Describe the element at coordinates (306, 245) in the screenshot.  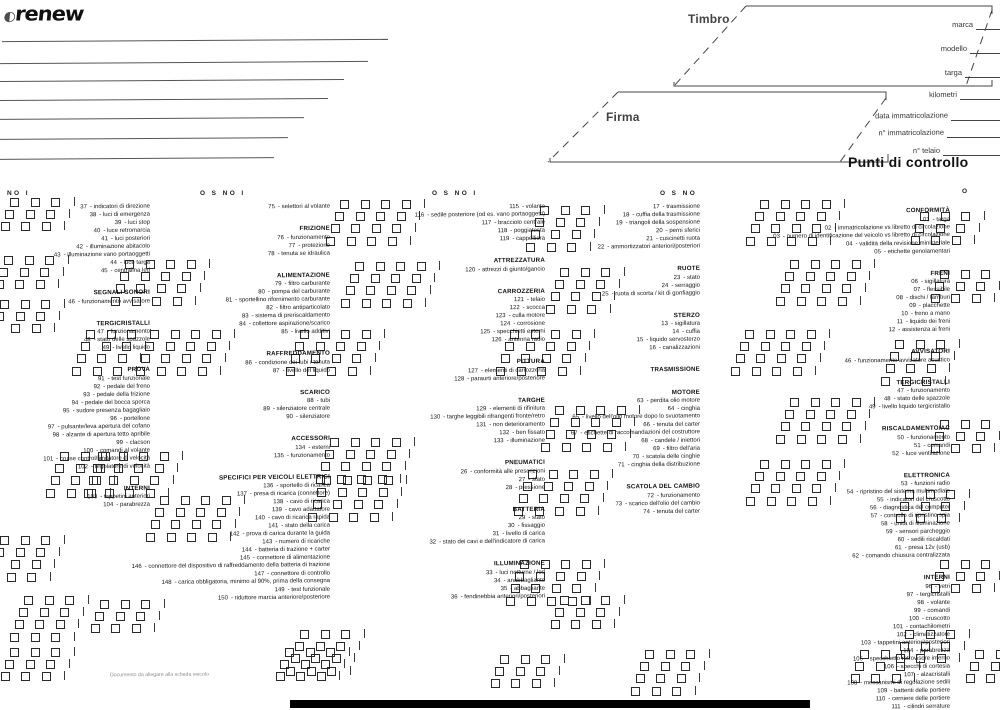
I see `checklist-item: 77- protezione` at that location.